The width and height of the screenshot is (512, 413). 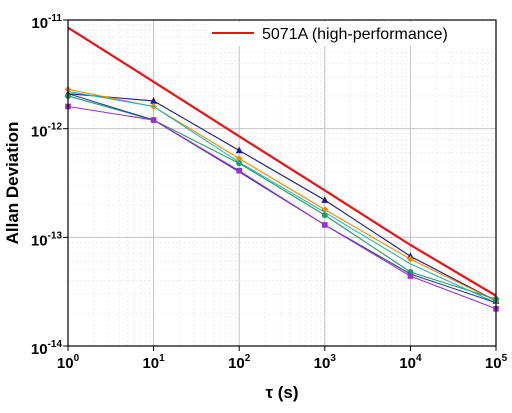 I want to click on x-tick-label: 10¹, so click(x=153, y=362).